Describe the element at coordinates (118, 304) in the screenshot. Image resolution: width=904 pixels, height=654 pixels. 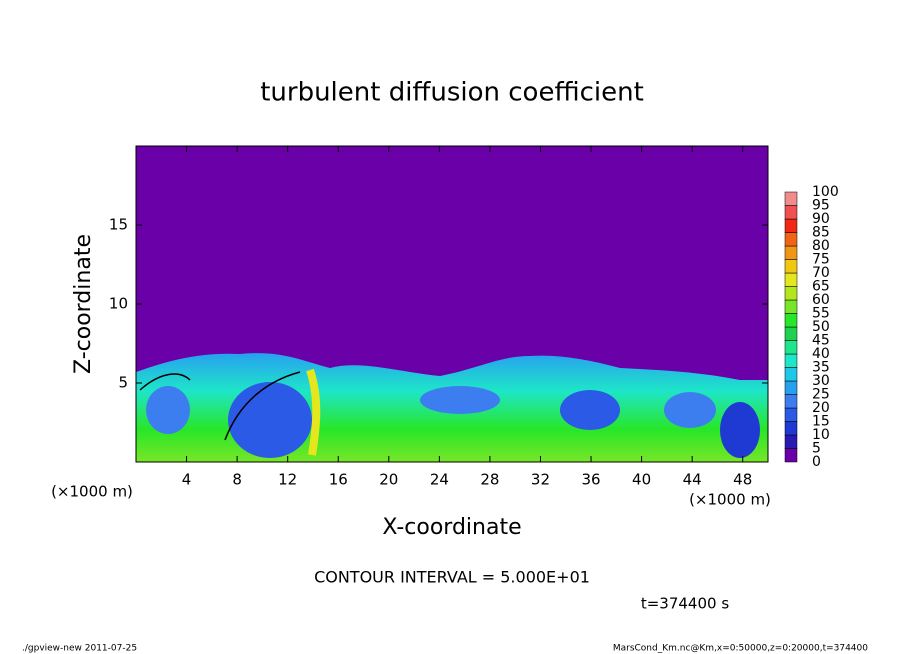
I see `y-tick-label: 10` at that location.